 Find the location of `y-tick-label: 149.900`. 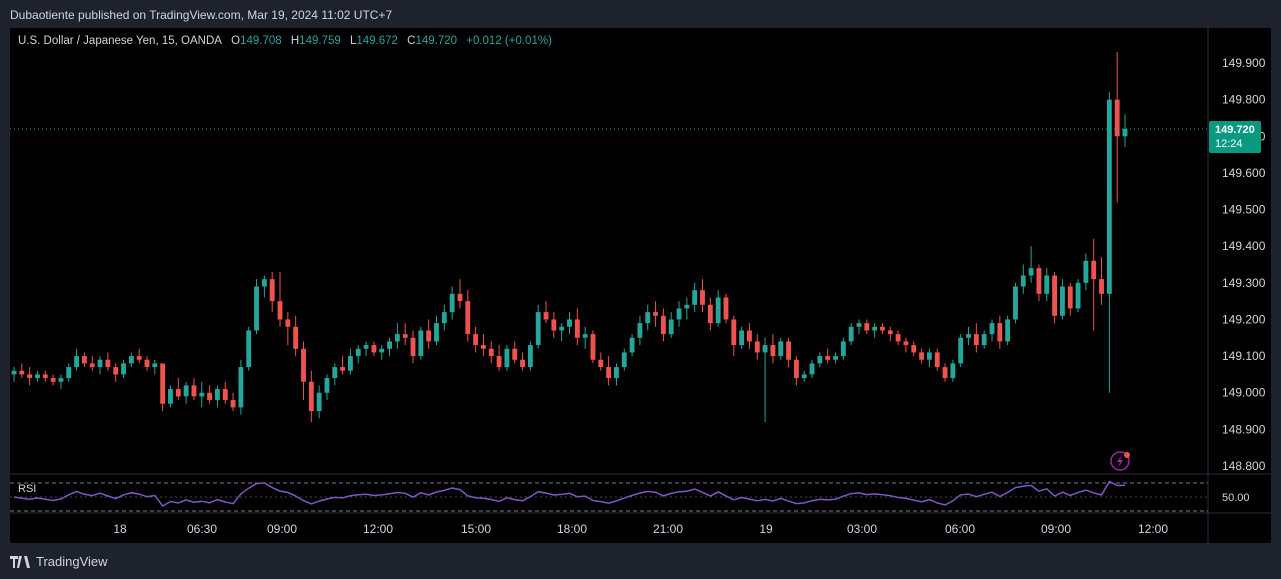

y-tick-label: 149.900 is located at coordinates (1244, 63).